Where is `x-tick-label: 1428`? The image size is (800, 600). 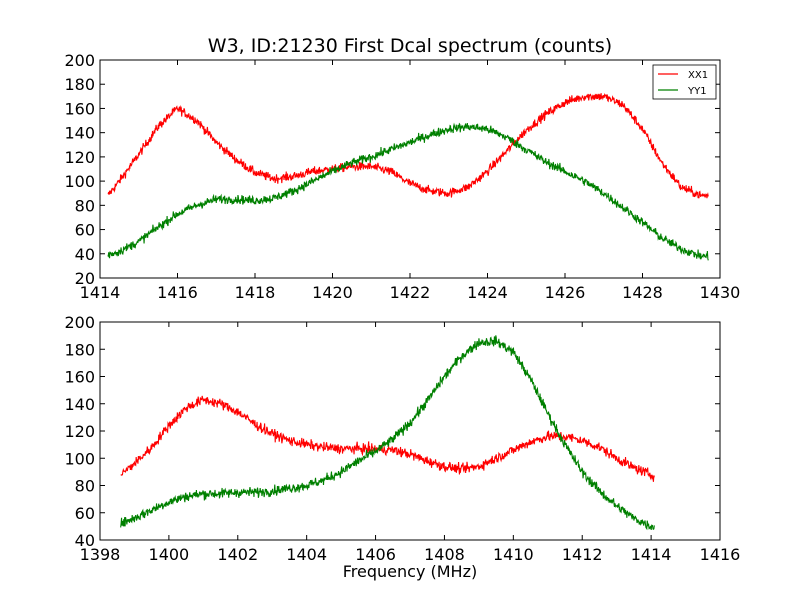
x-tick-label: 1428 is located at coordinates (642, 292).